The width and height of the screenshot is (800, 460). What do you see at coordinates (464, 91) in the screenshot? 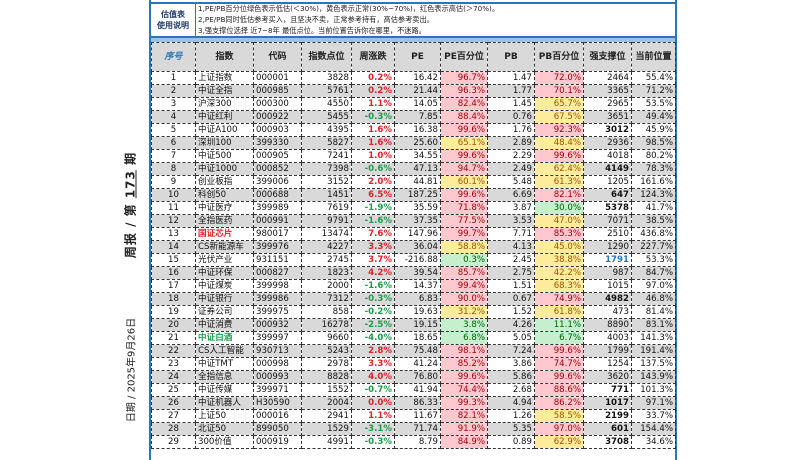
I see `cell-pe-percentile: 96.3%` at bounding box center [464, 91].